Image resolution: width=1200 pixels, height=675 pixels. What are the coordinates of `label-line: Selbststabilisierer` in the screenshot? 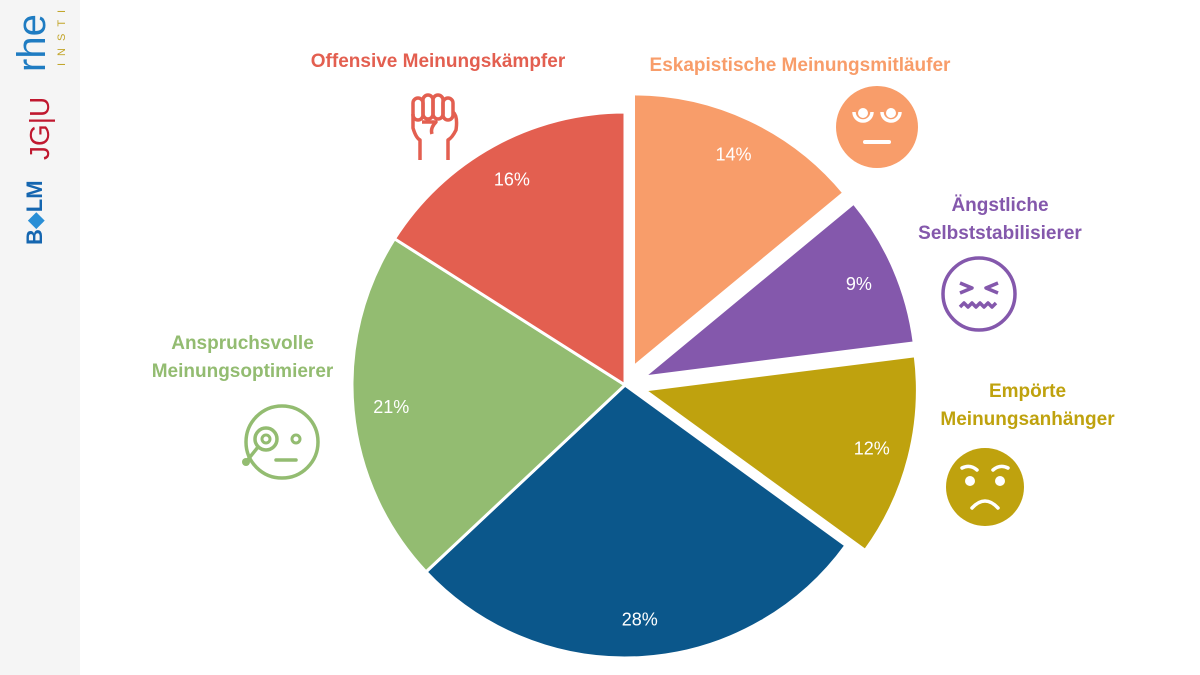 It's located at (1000, 233).